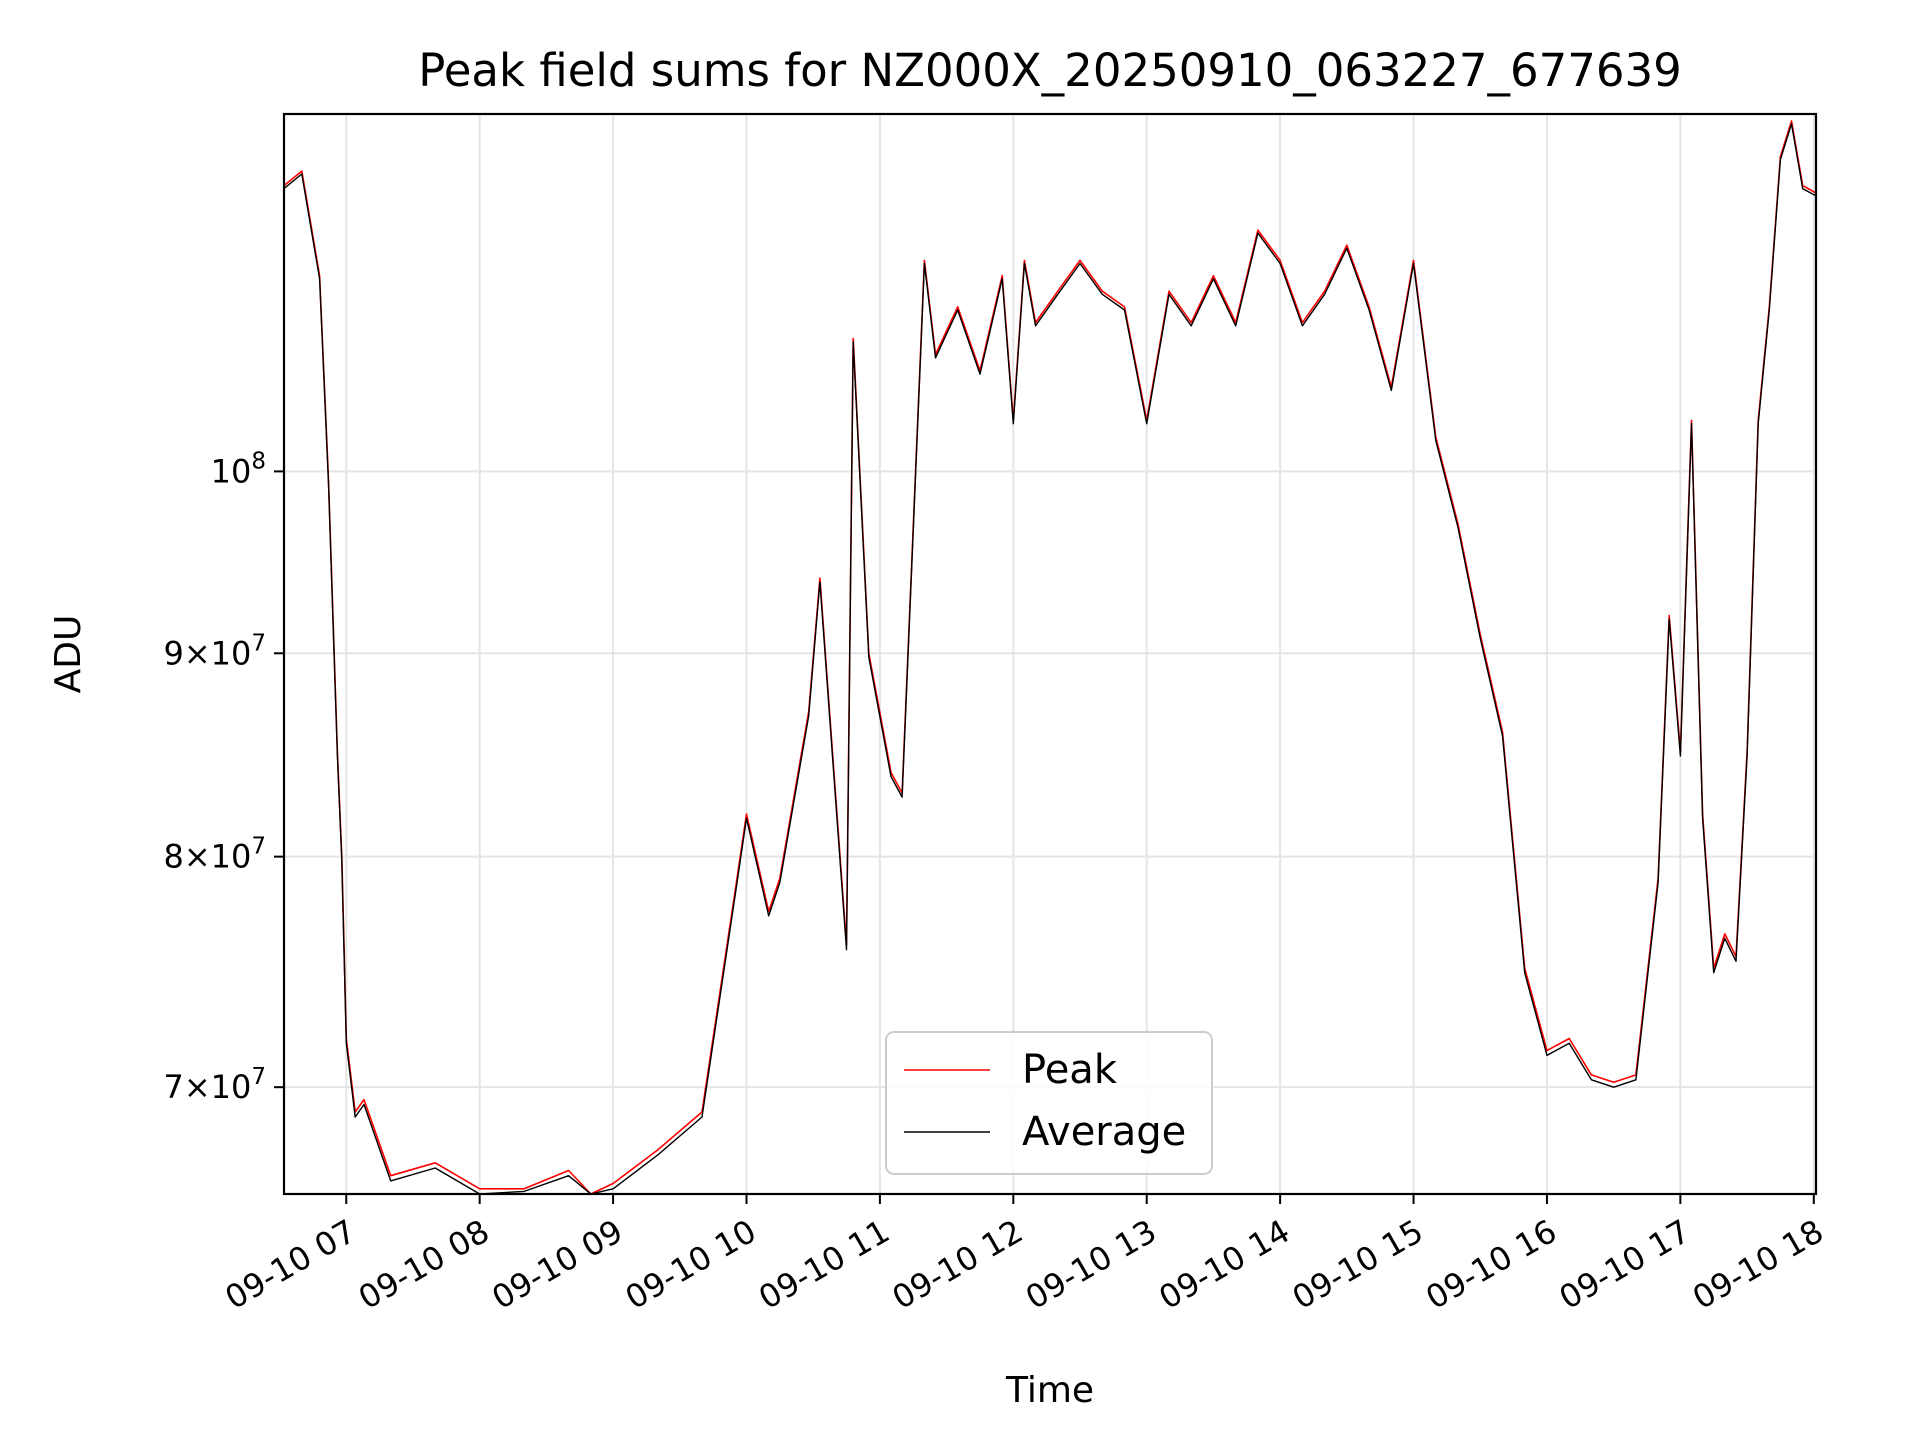  Describe the element at coordinates (68, 654) in the screenshot. I see `y-axis-label: ADU` at that location.